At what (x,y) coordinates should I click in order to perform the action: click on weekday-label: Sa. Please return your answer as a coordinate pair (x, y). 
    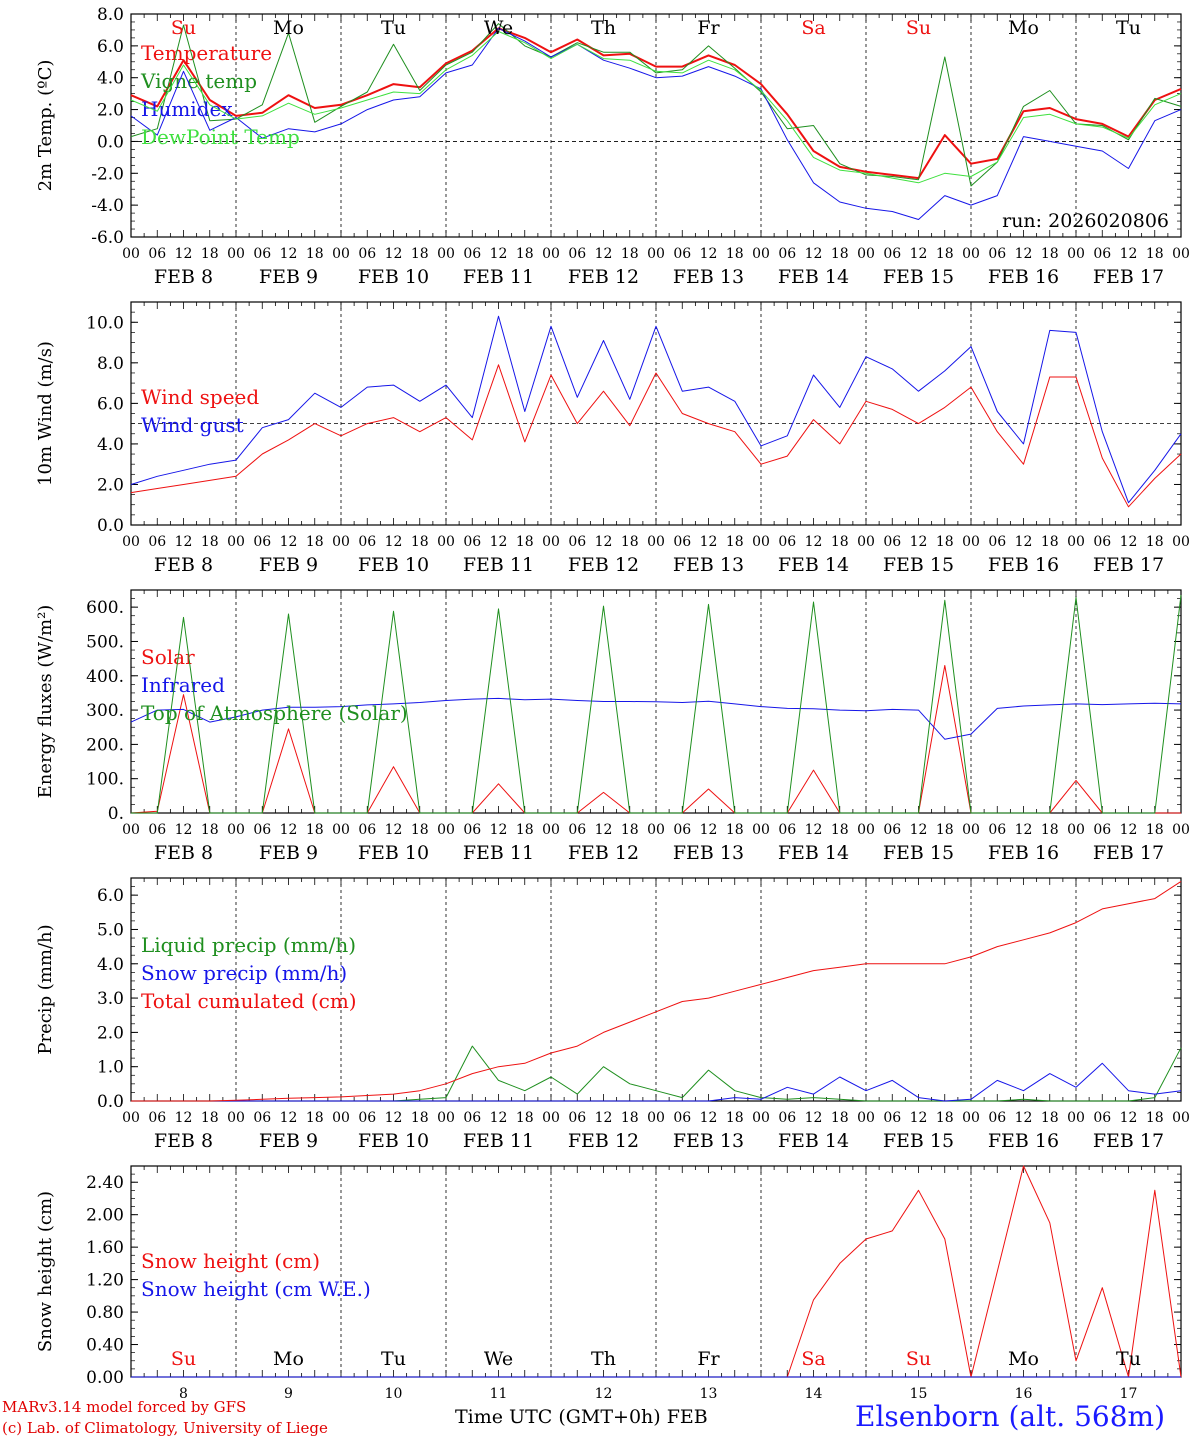
    Looking at the image, I should click on (813, 28).